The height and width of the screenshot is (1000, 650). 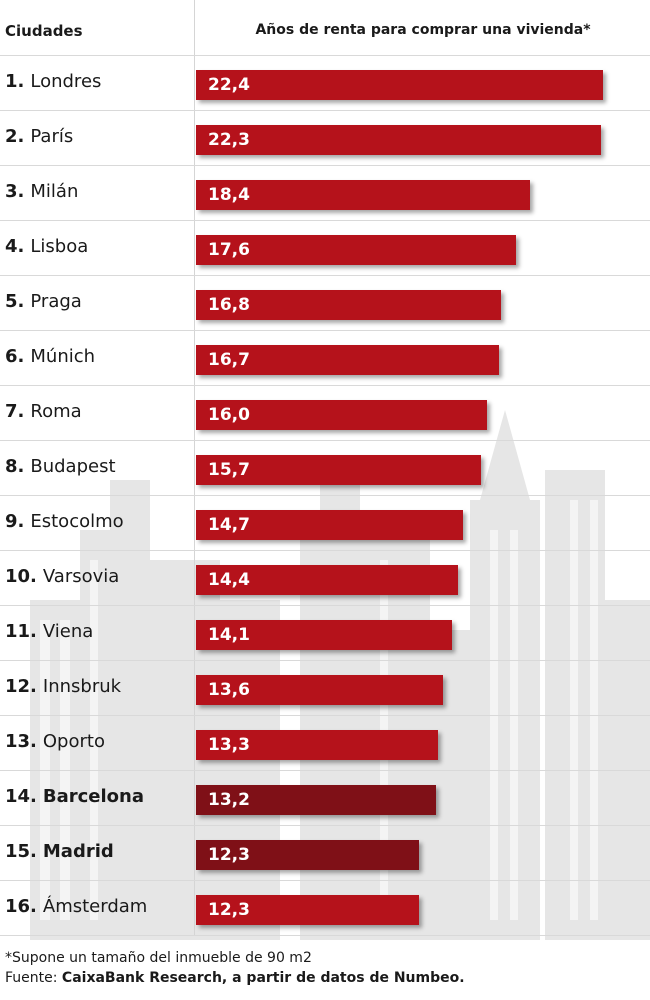 I want to click on table-row: 8. Budapest 15,7, so click(x=325, y=467).